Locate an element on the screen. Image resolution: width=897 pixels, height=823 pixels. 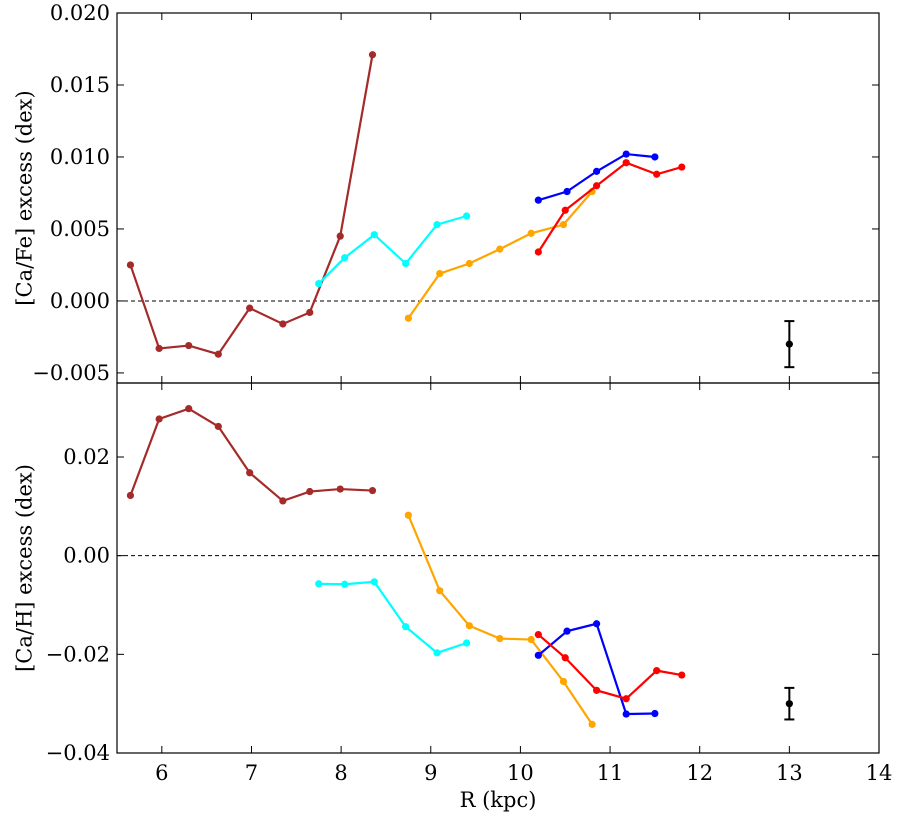
y-tick-label-0: −0.005 is located at coordinates (71, 373).